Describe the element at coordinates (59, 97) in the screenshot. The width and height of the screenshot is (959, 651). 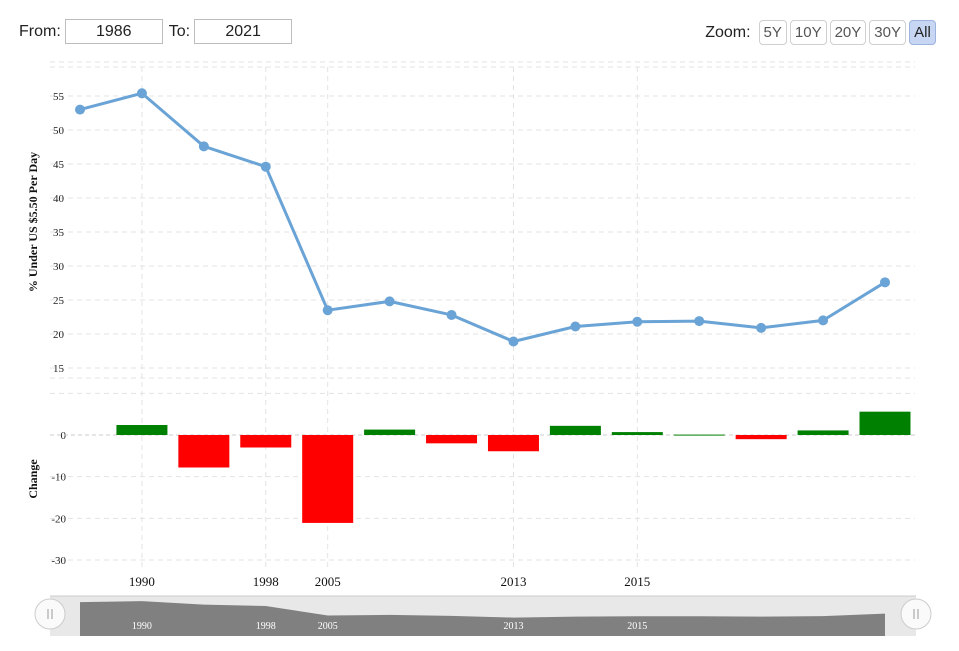
I see `y-tick-label: 55` at that location.